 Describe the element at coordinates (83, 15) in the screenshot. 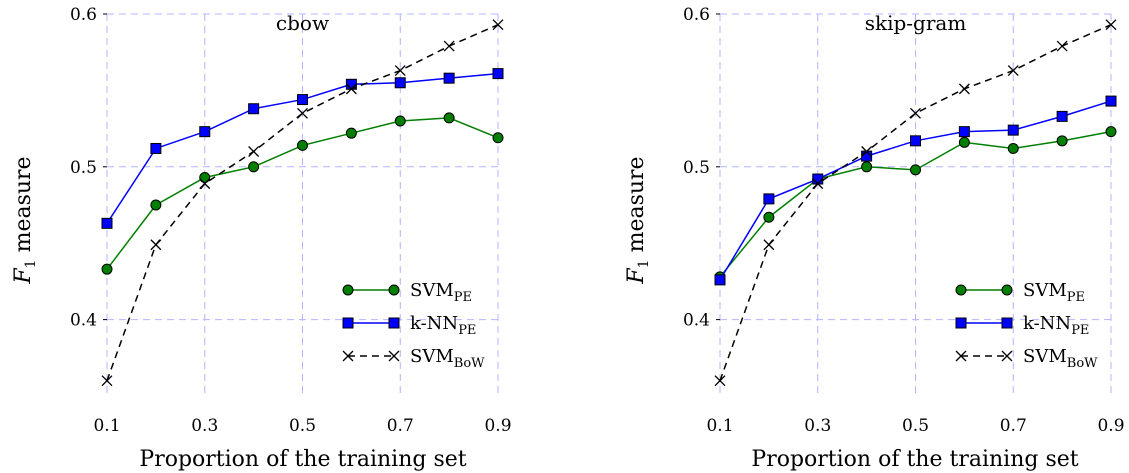

I see `y-tick-label: 0.6` at that location.